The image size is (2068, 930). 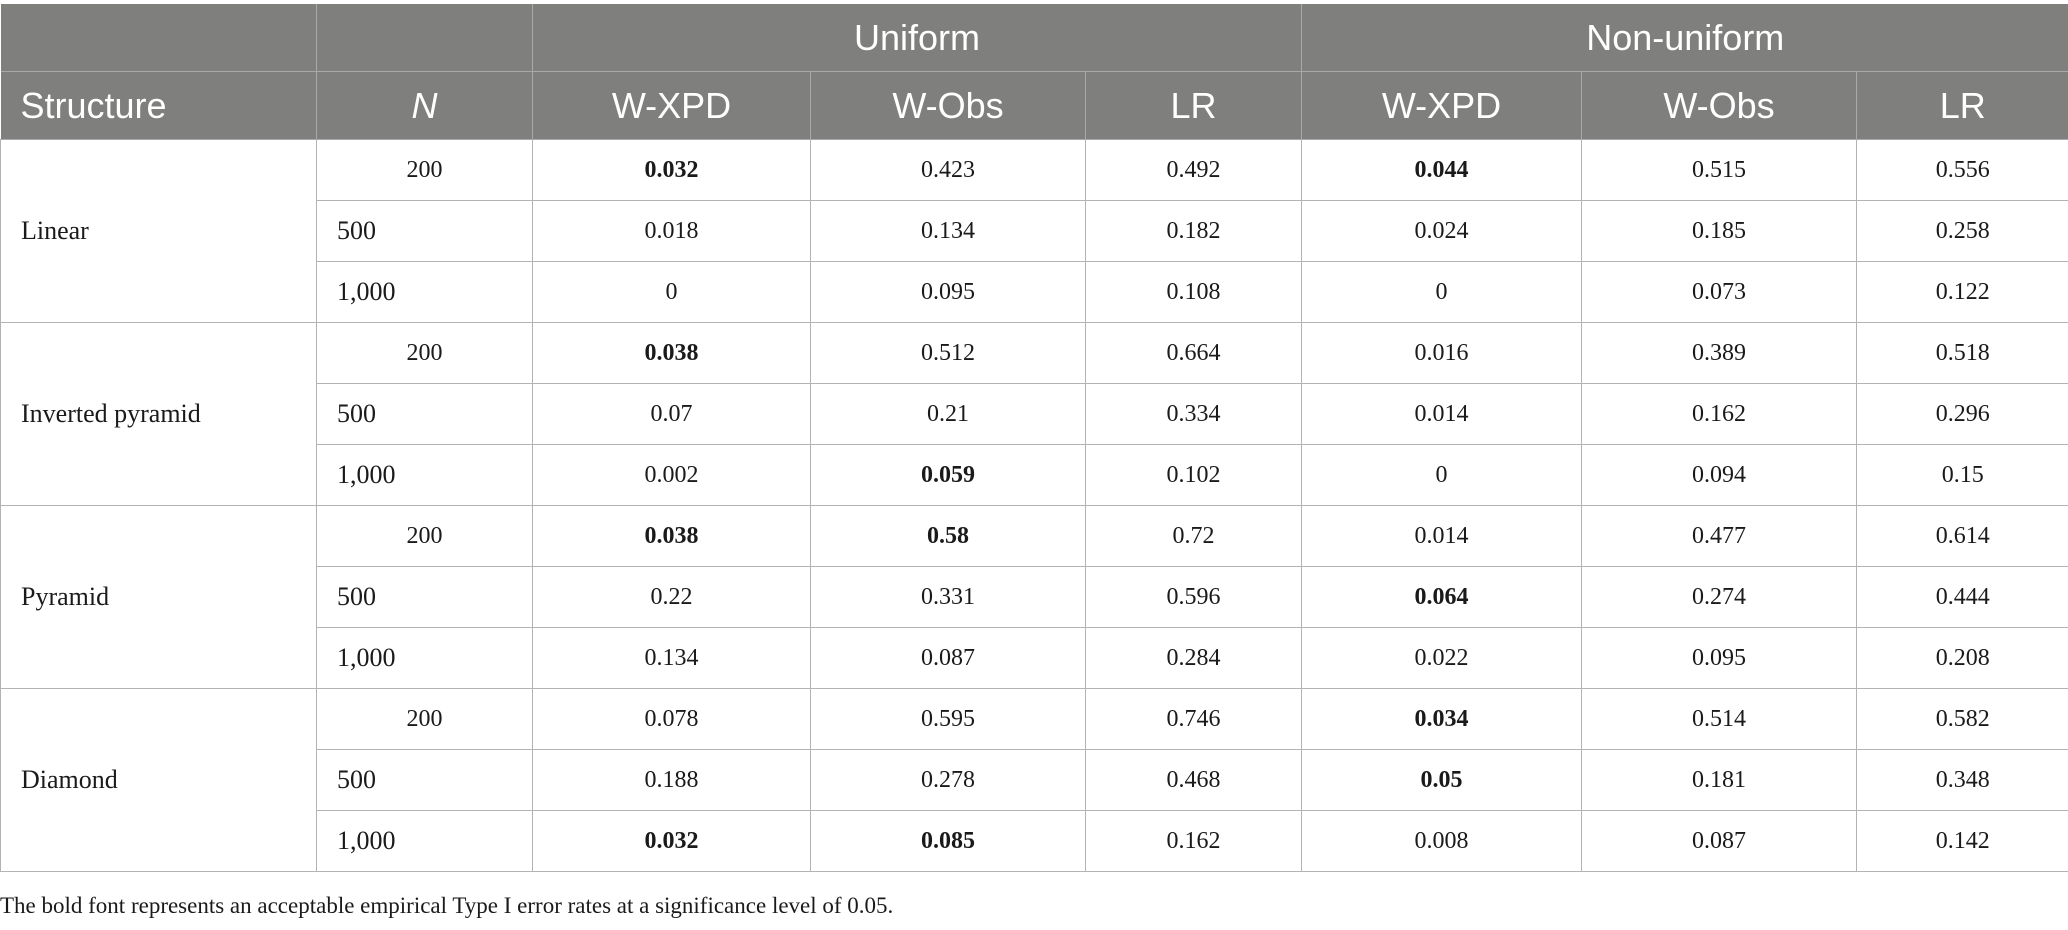 I want to click on table-row: 500 0.07 0.21 0.334 0.014 0.162 0.296, so click(x=1034, y=414).